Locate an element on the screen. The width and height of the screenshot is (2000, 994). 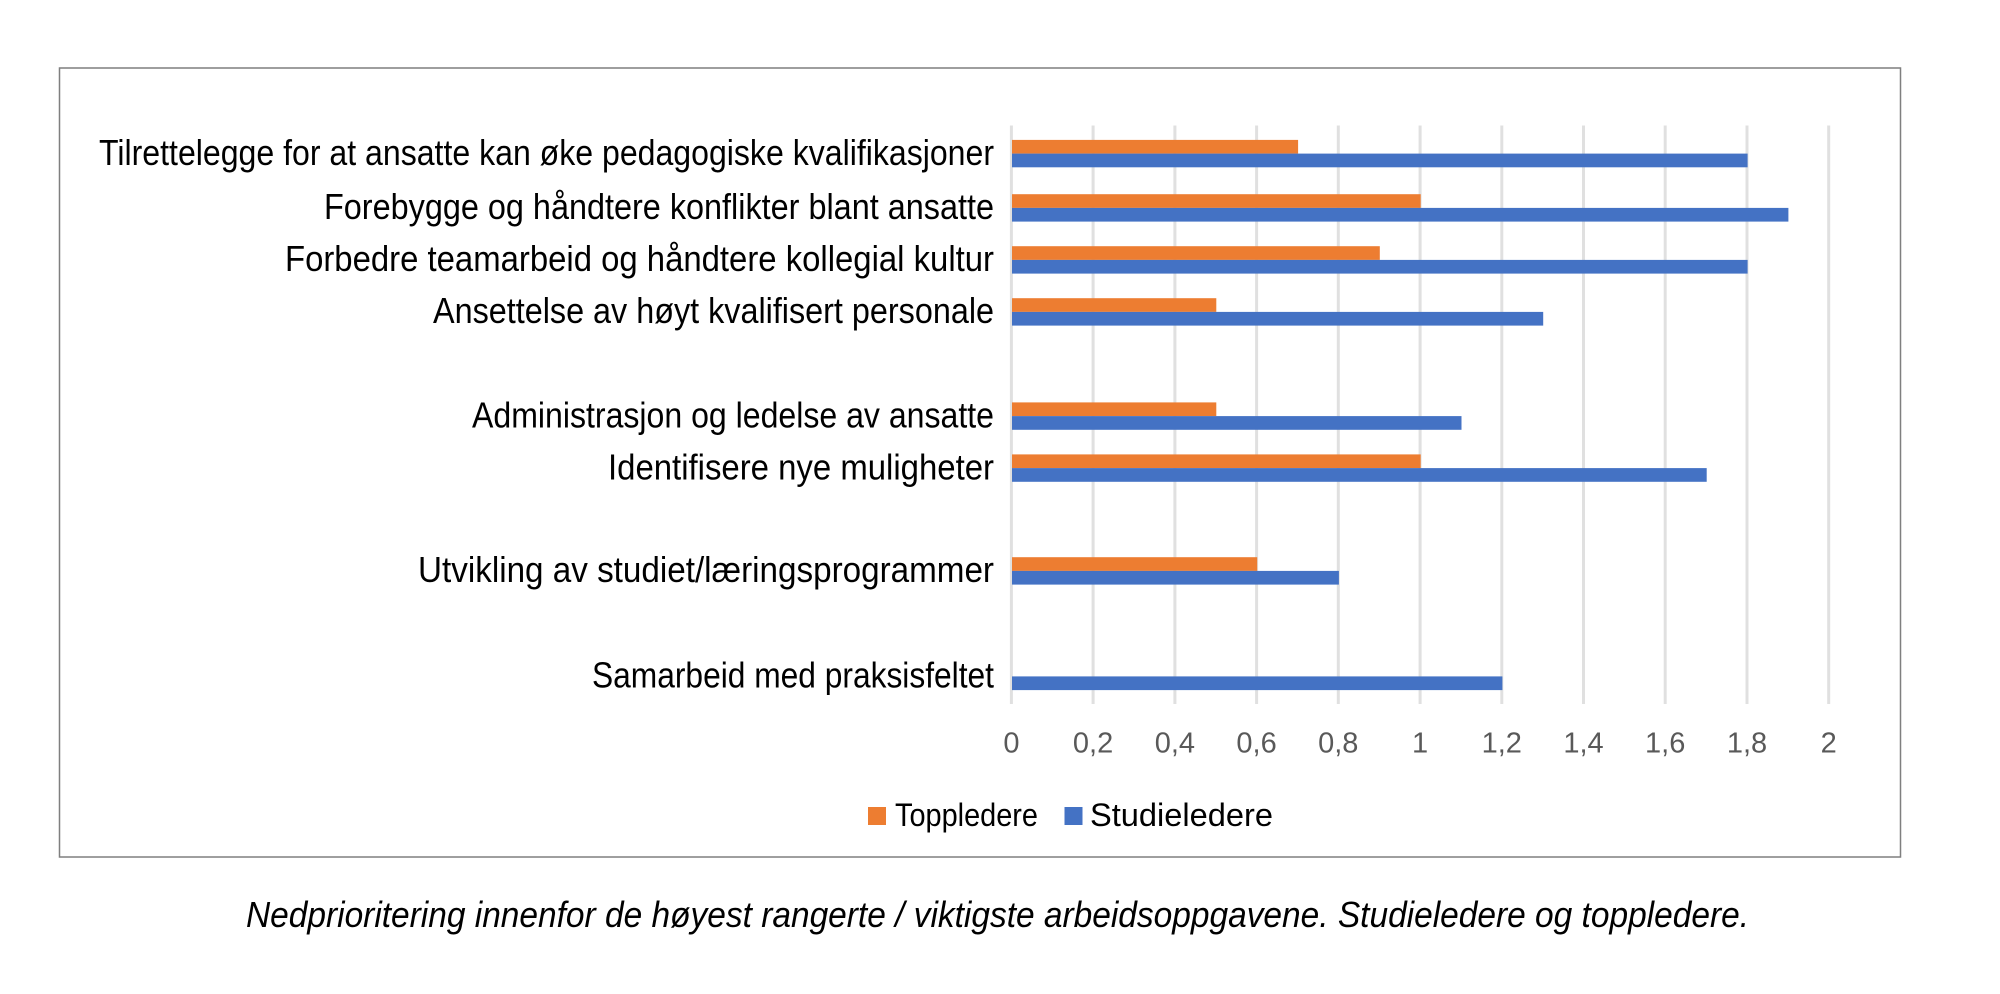
svg-text: 0 is located at coordinates (1011, 744).